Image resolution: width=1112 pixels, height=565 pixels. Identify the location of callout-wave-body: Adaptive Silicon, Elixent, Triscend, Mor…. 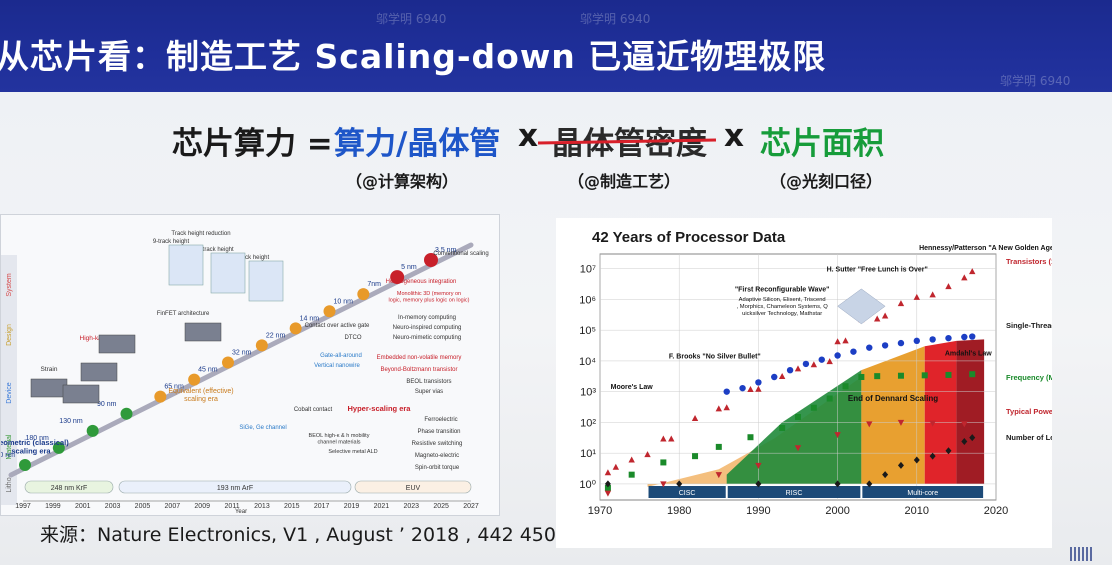
(783, 307).